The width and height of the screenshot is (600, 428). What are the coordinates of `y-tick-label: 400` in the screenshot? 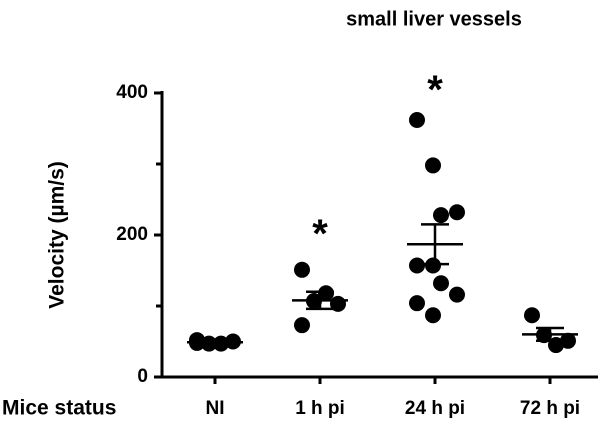 It's located at (132, 92).